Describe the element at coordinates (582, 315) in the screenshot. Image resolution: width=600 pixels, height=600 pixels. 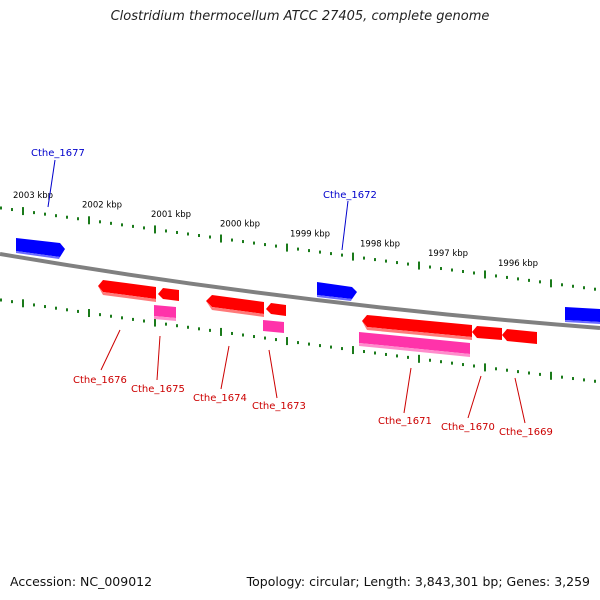
I see `gene-unlabeled-forward` at that location.